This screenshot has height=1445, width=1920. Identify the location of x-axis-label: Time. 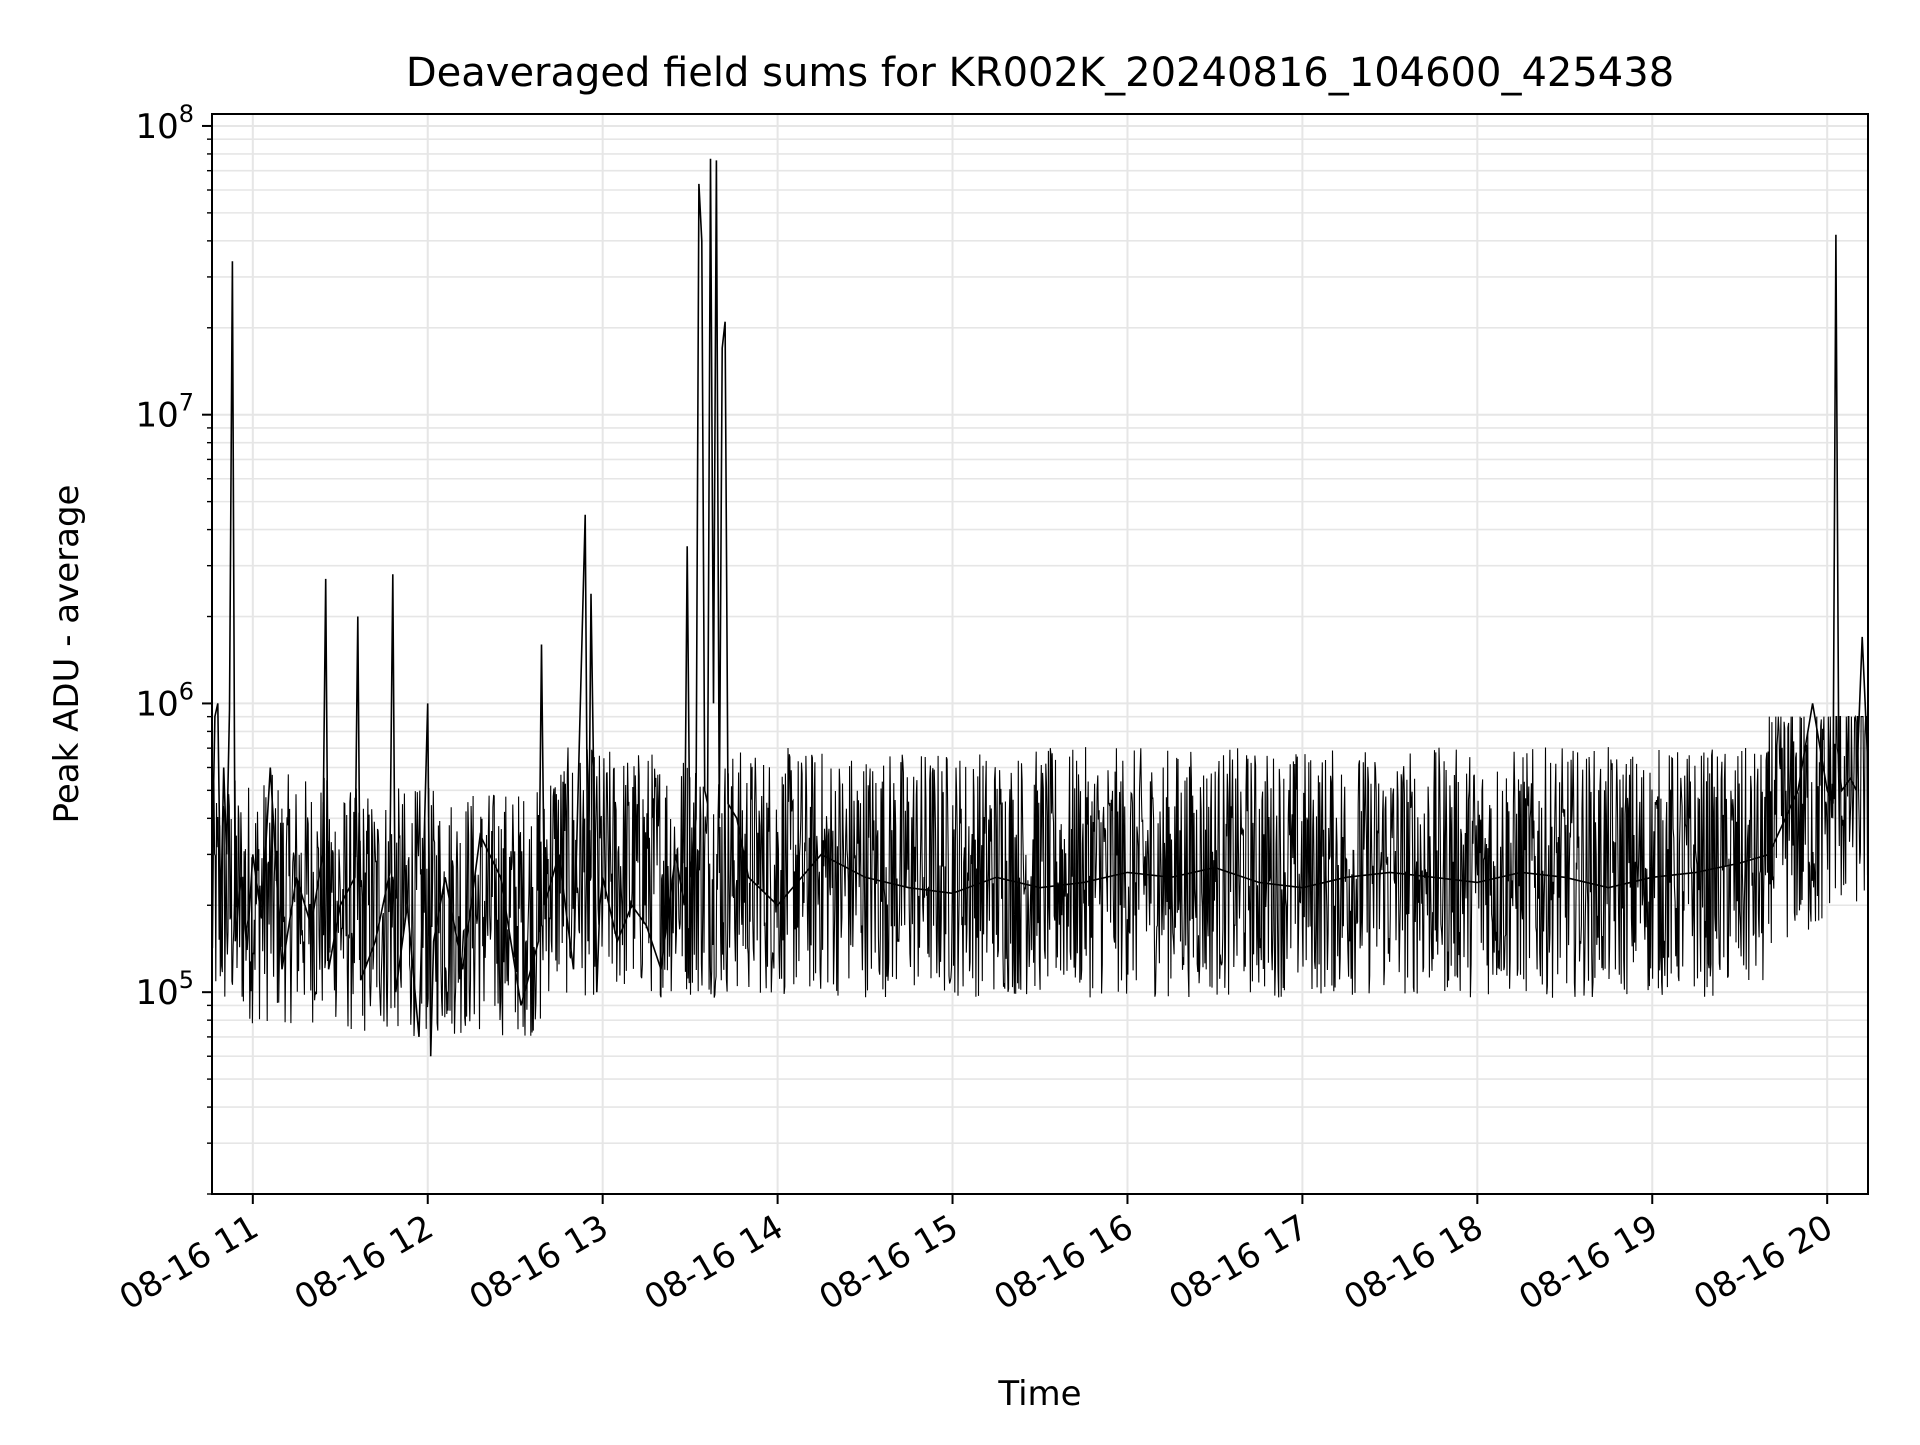
(1039, 1394).